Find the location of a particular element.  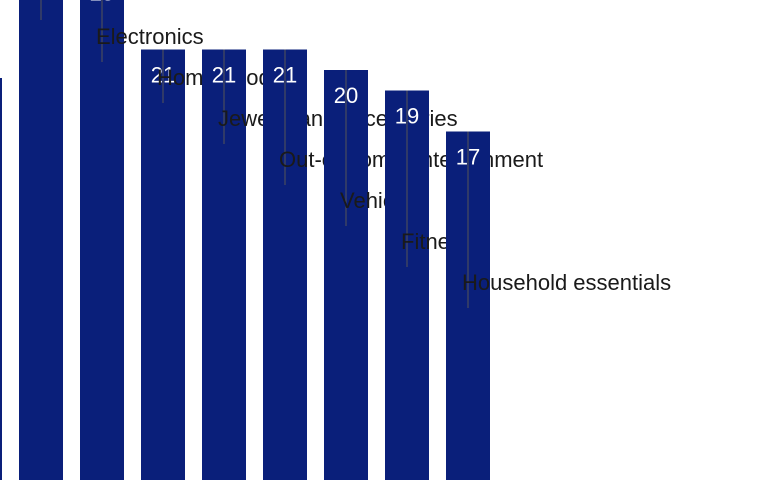

category-label: Electronics is located at coordinates (150, 36).